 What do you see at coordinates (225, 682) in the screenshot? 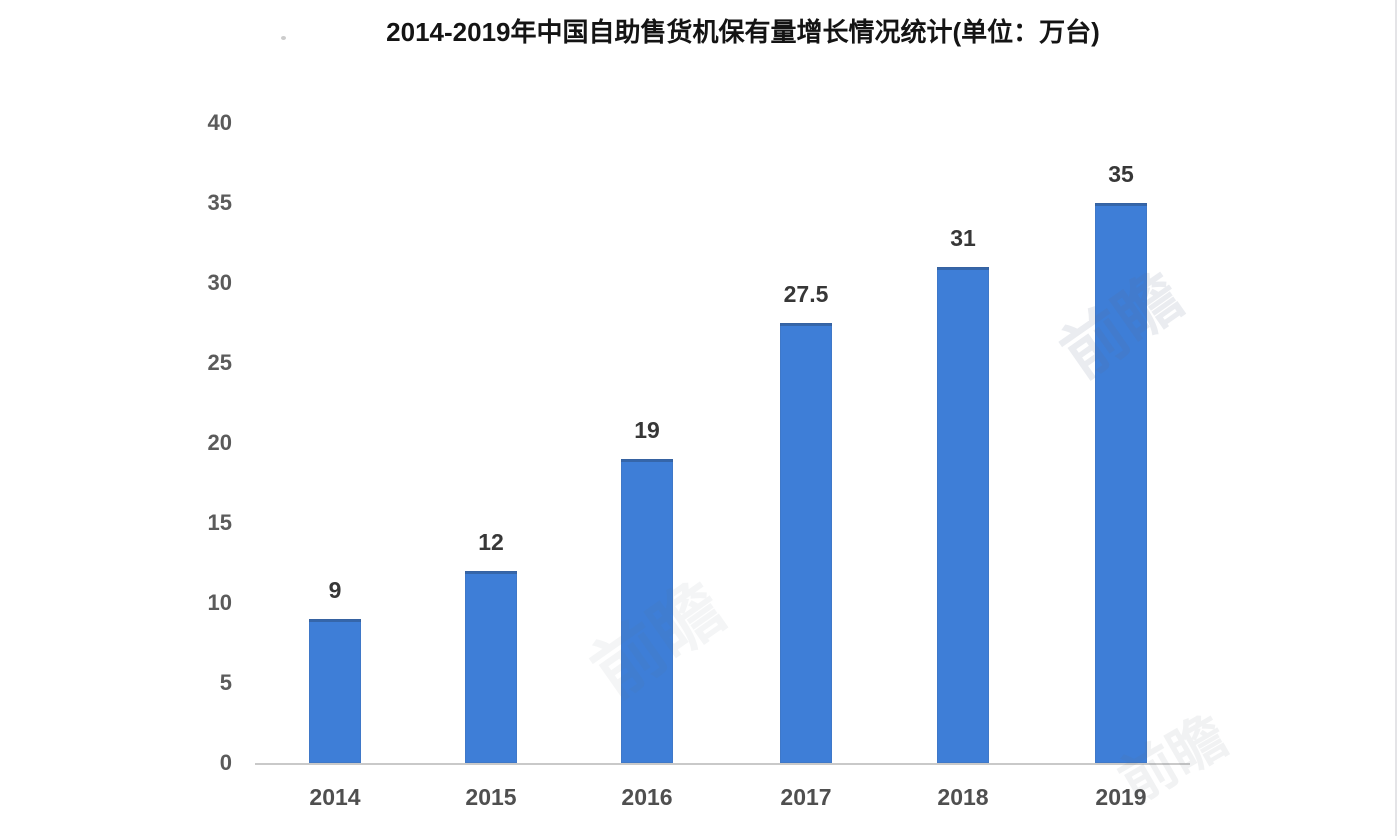
I see `y-tick-label-5: 5` at bounding box center [225, 682].